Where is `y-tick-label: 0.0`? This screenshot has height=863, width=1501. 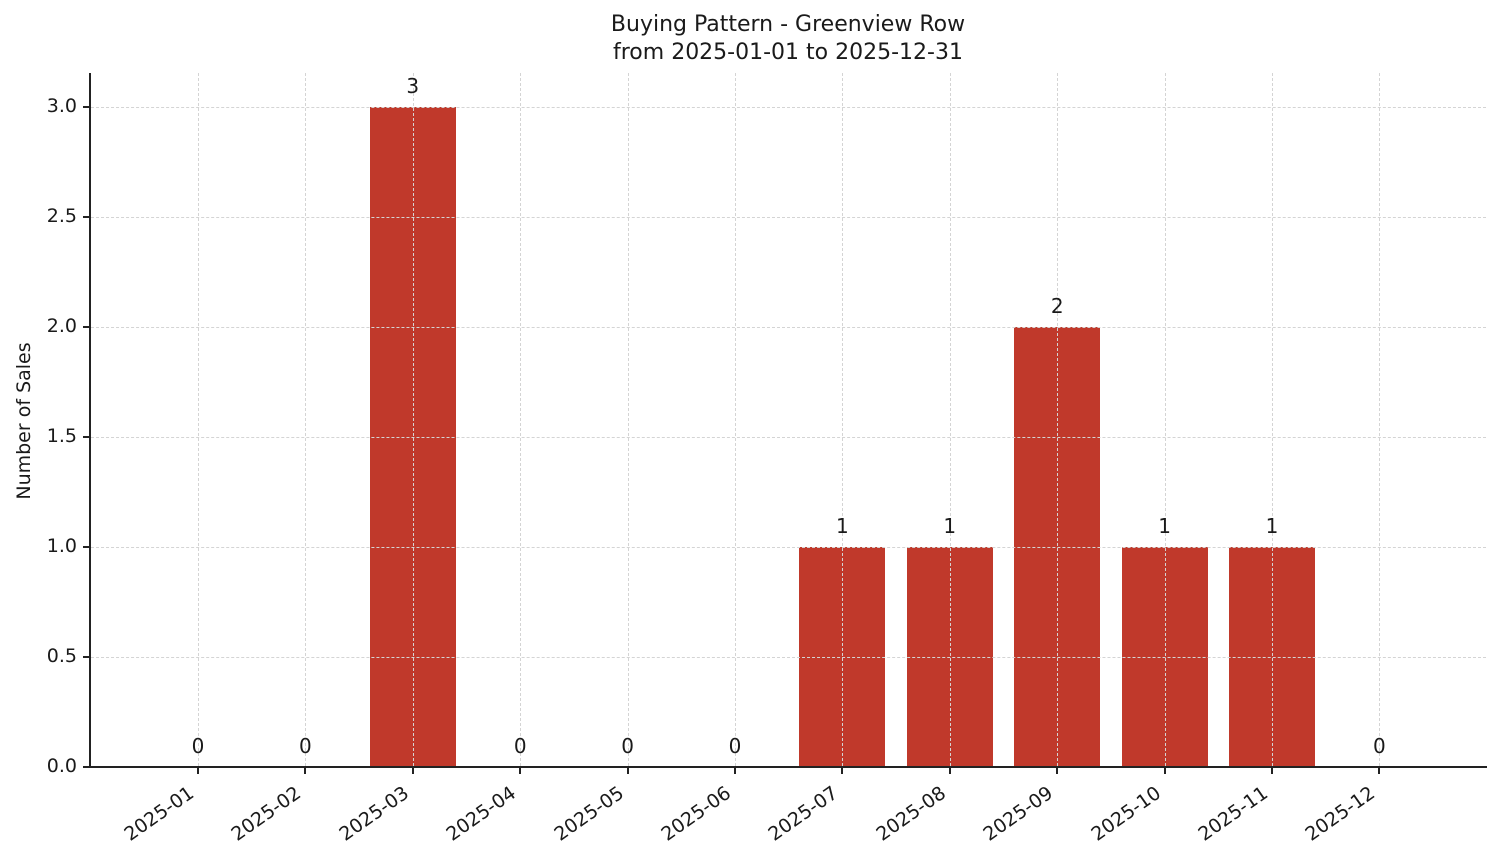 y-tick-label: 0.0 is located at coordinates (61, 766).